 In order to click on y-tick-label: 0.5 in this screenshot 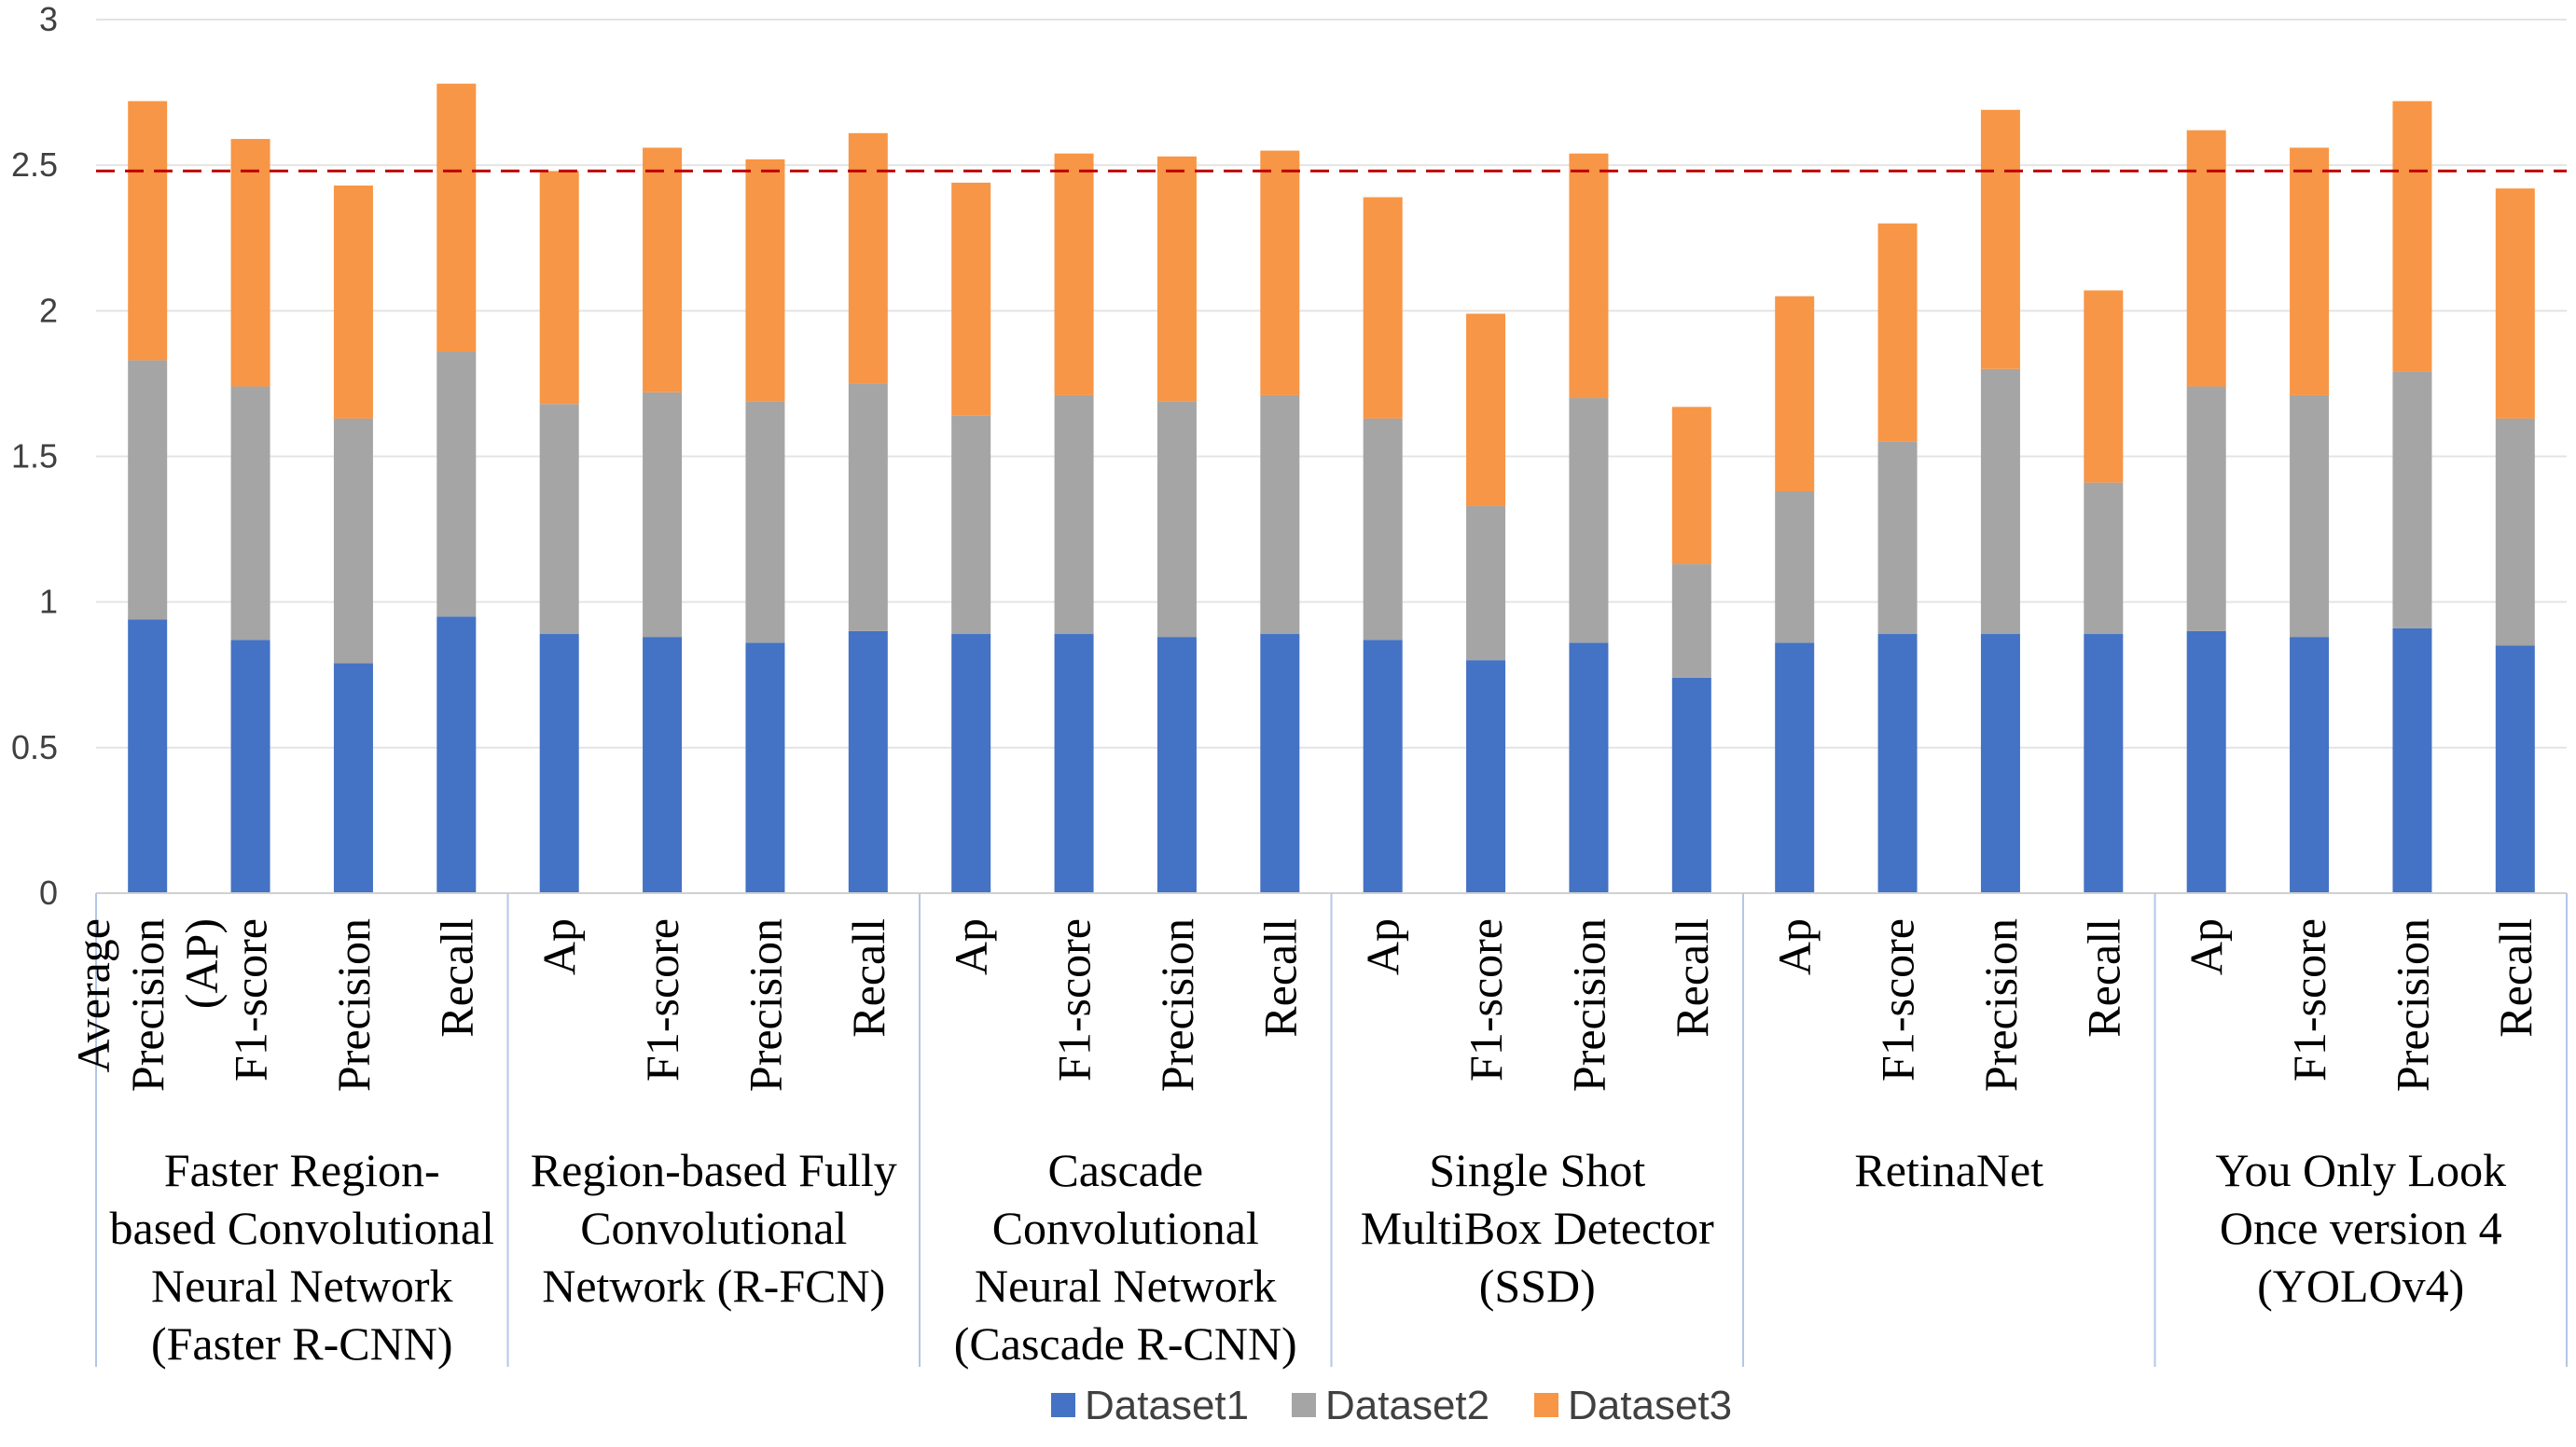, I will do `click(34, 747)`.